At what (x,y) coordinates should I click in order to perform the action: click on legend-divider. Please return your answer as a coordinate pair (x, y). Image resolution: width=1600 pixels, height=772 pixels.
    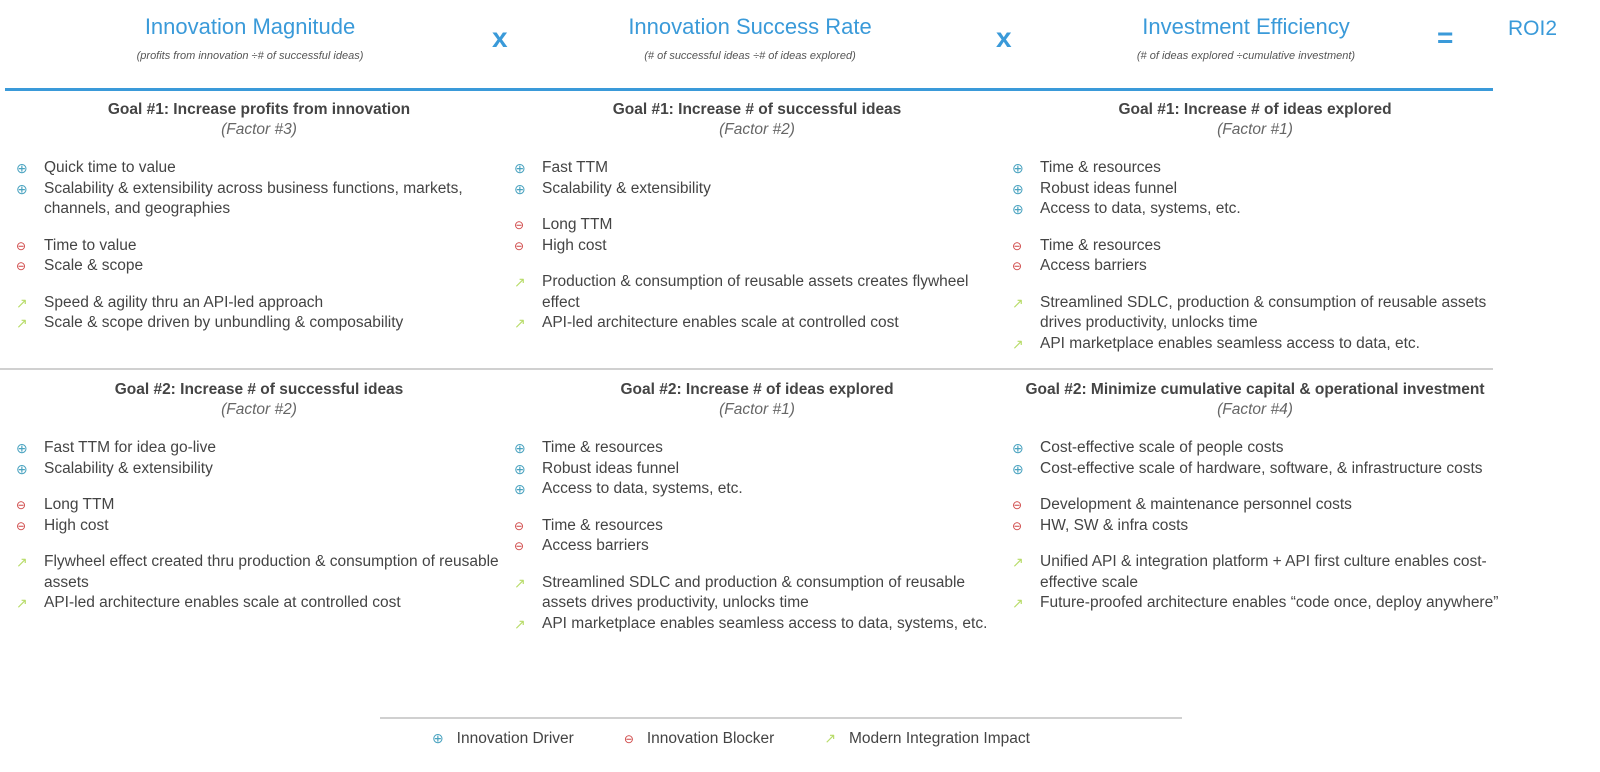
    Looking at the image, I should click on (781, 718).